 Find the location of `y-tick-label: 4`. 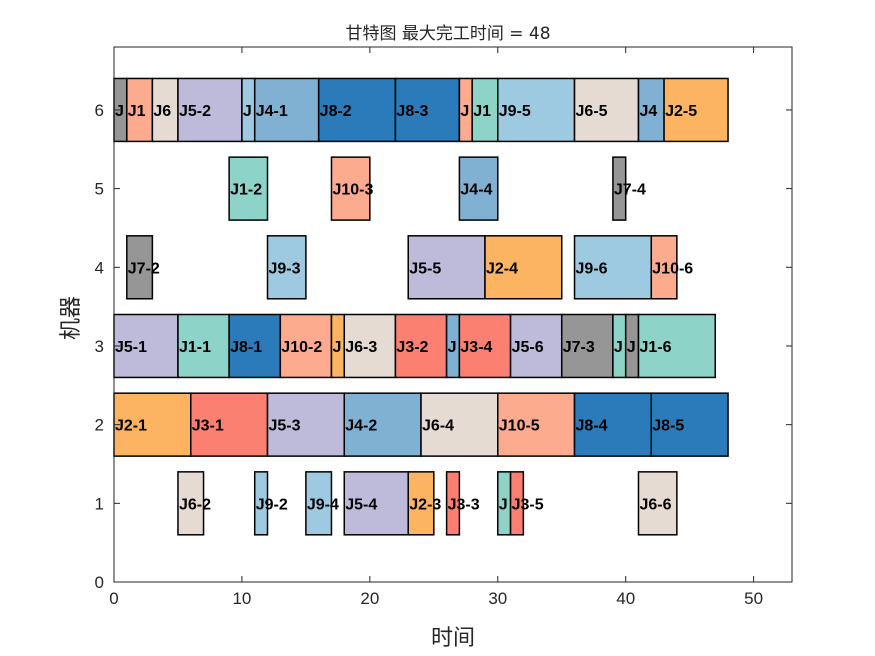

y-tick-label: 4 is located at coordinates (99, 267).